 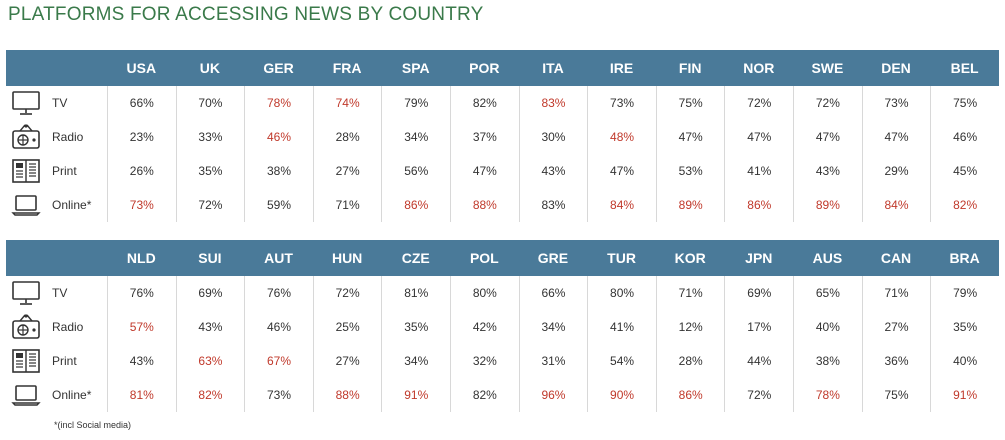 I want to click on row-label: TV, so click(x=56, y=103).